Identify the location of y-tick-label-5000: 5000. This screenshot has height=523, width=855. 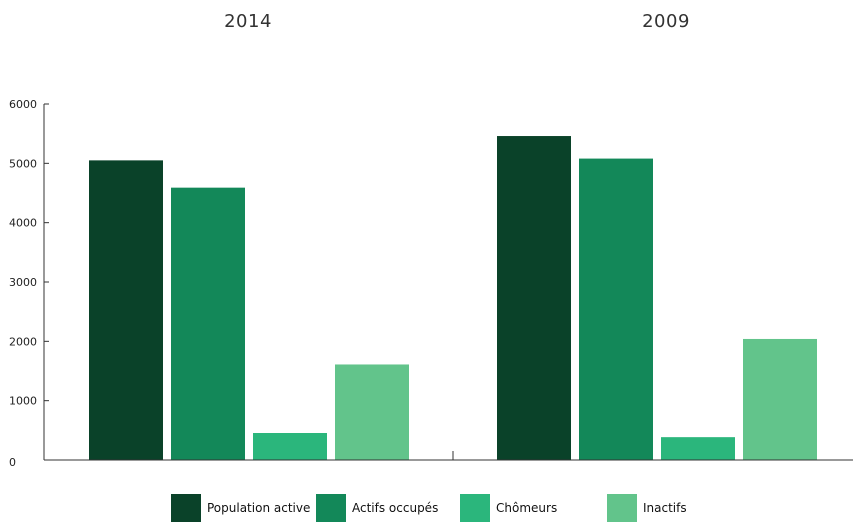
(23, 163).